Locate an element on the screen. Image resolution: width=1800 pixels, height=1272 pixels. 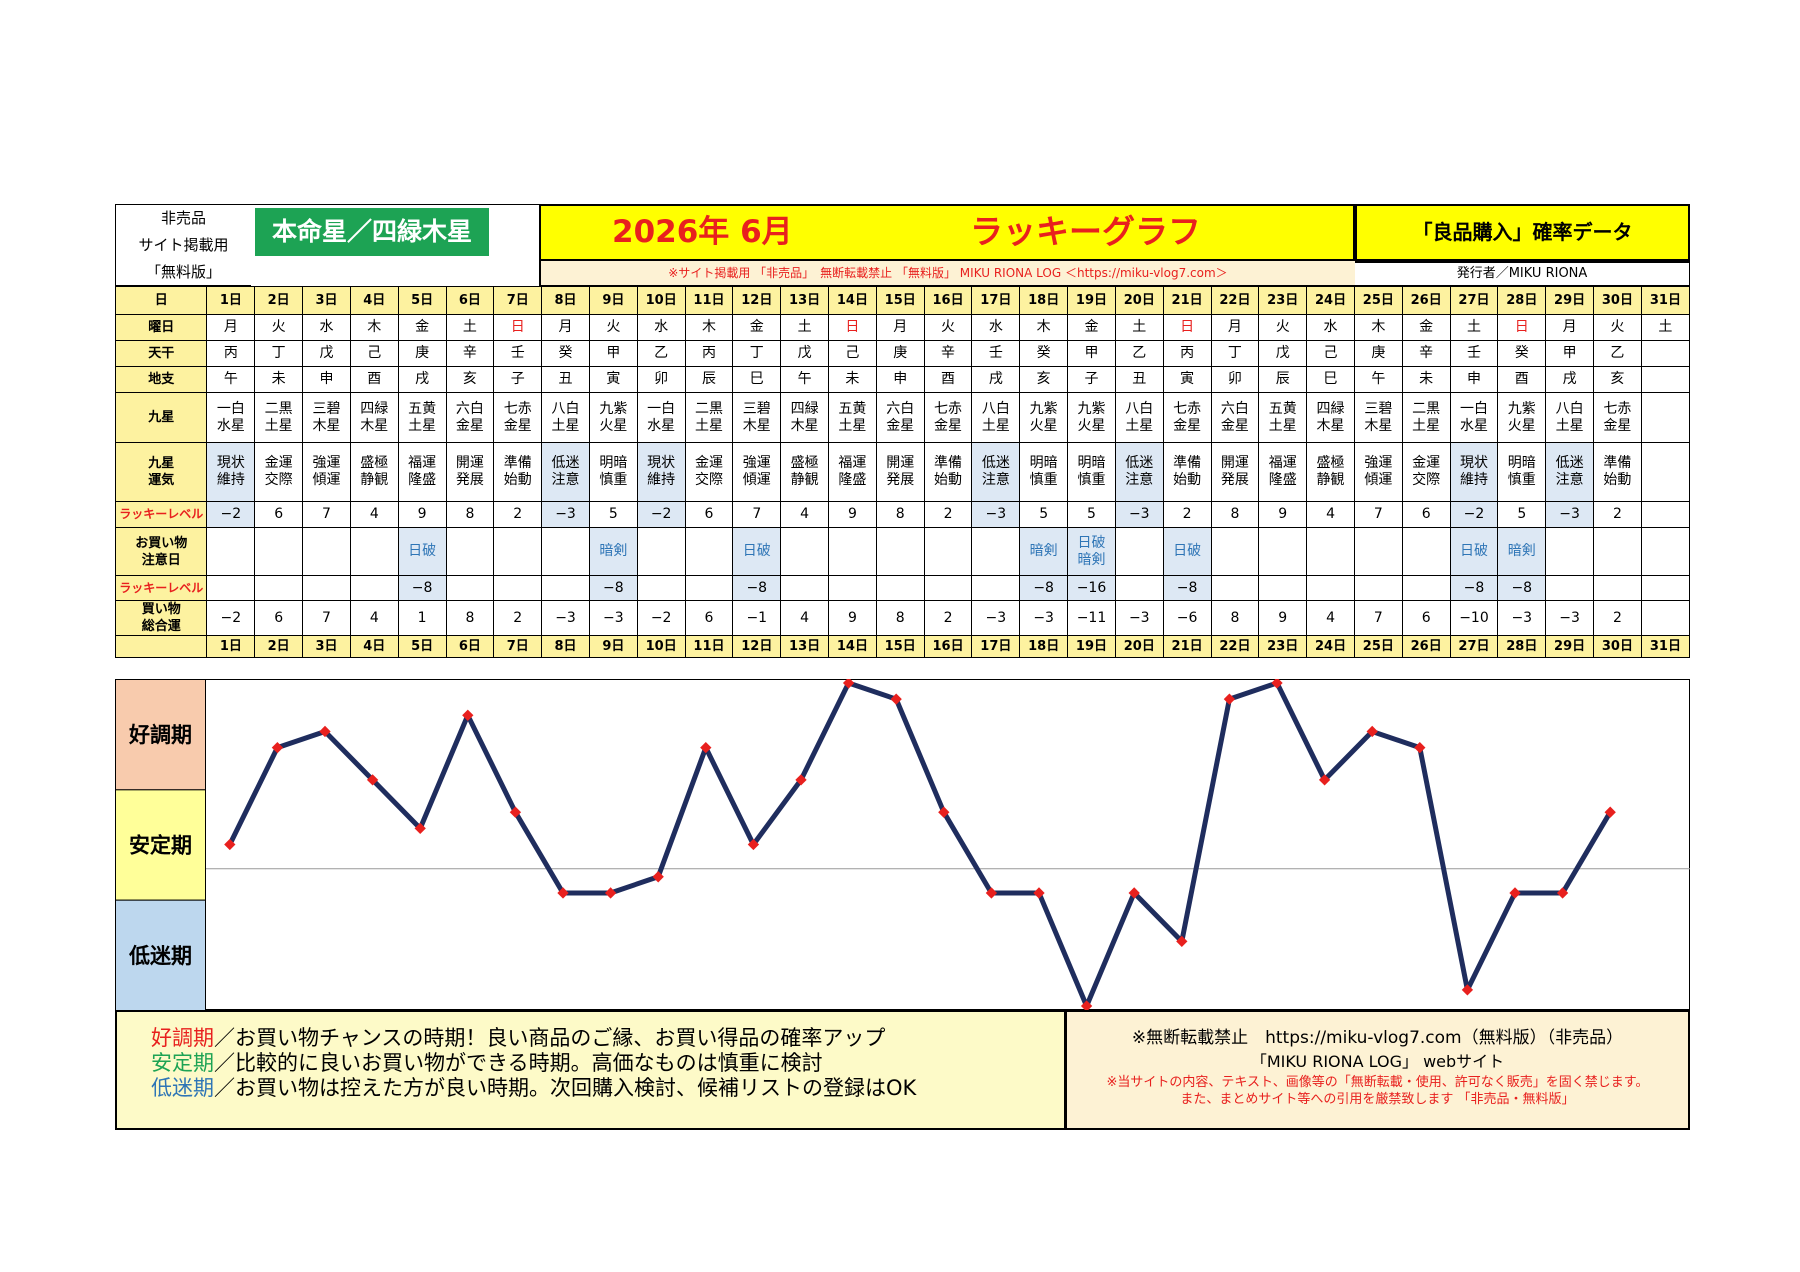
cell-total: 9 is located at coordinates (852, 618).